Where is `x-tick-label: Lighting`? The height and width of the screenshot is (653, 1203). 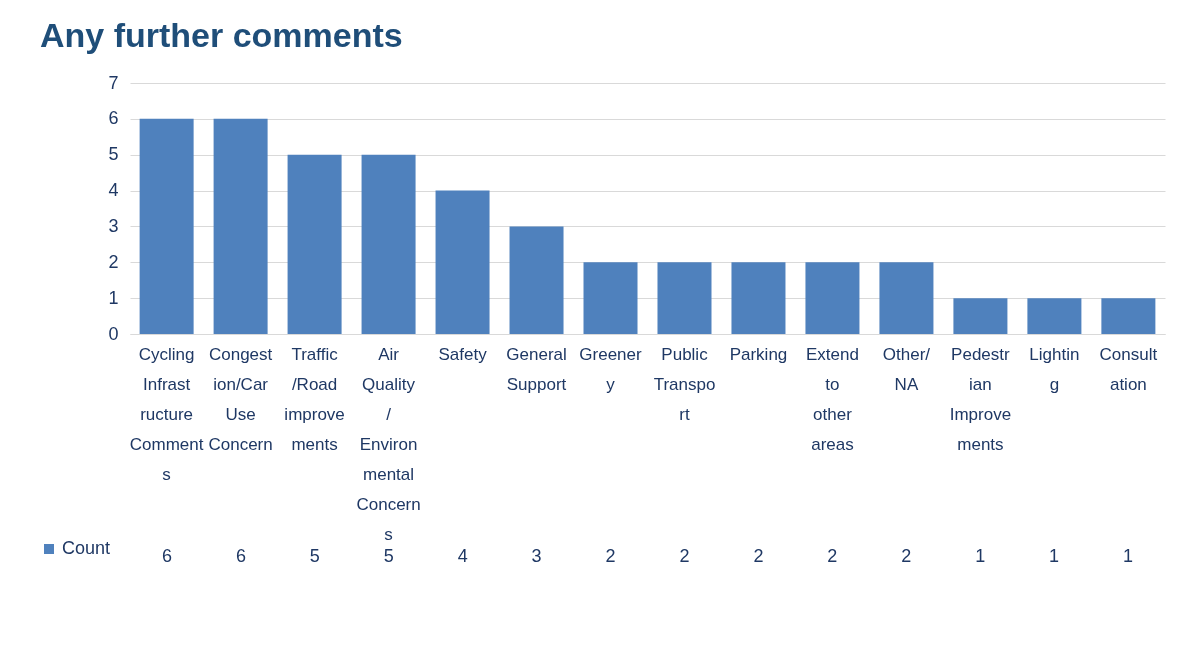
x-tick-label: Lighting is located at coordinates (1054, 369).